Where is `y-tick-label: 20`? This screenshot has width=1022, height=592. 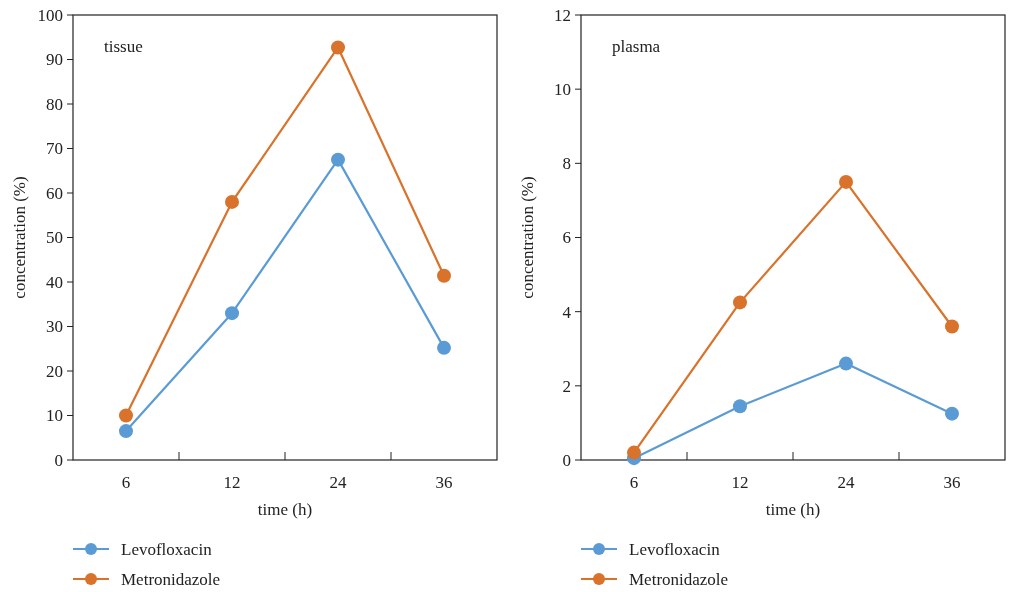 y-tick-label: 20 is located at coordinates (54, 371).